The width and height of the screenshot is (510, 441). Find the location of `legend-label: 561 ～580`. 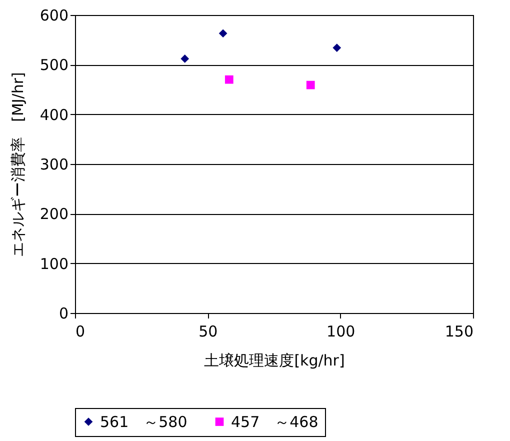

legend-label: 561 ～580 is located at coordinates (144, 421).